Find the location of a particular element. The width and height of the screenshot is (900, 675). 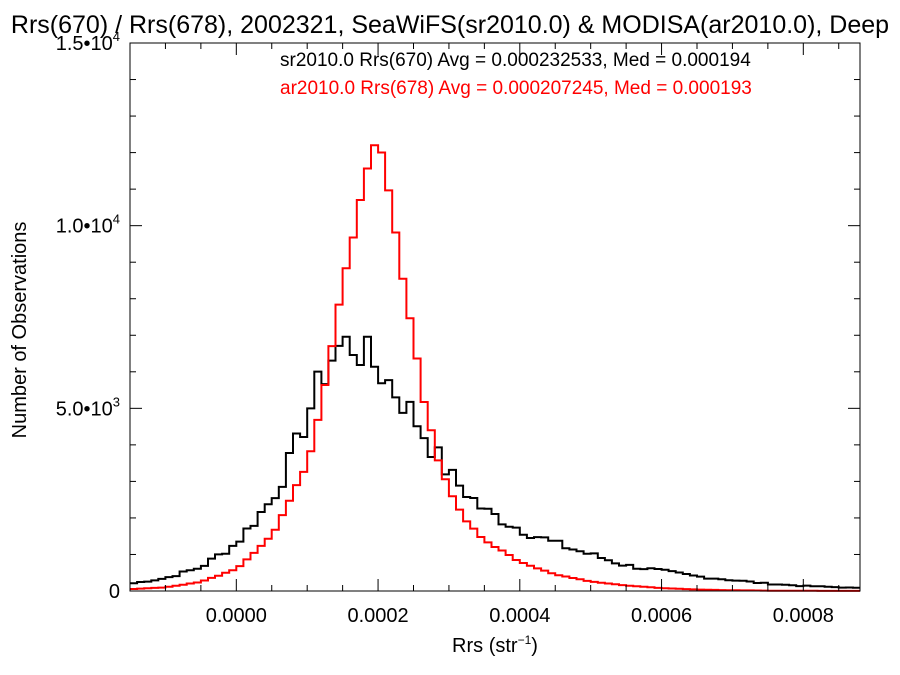

x-tick-label: 0.0004 is located at coordinates (519, 616).